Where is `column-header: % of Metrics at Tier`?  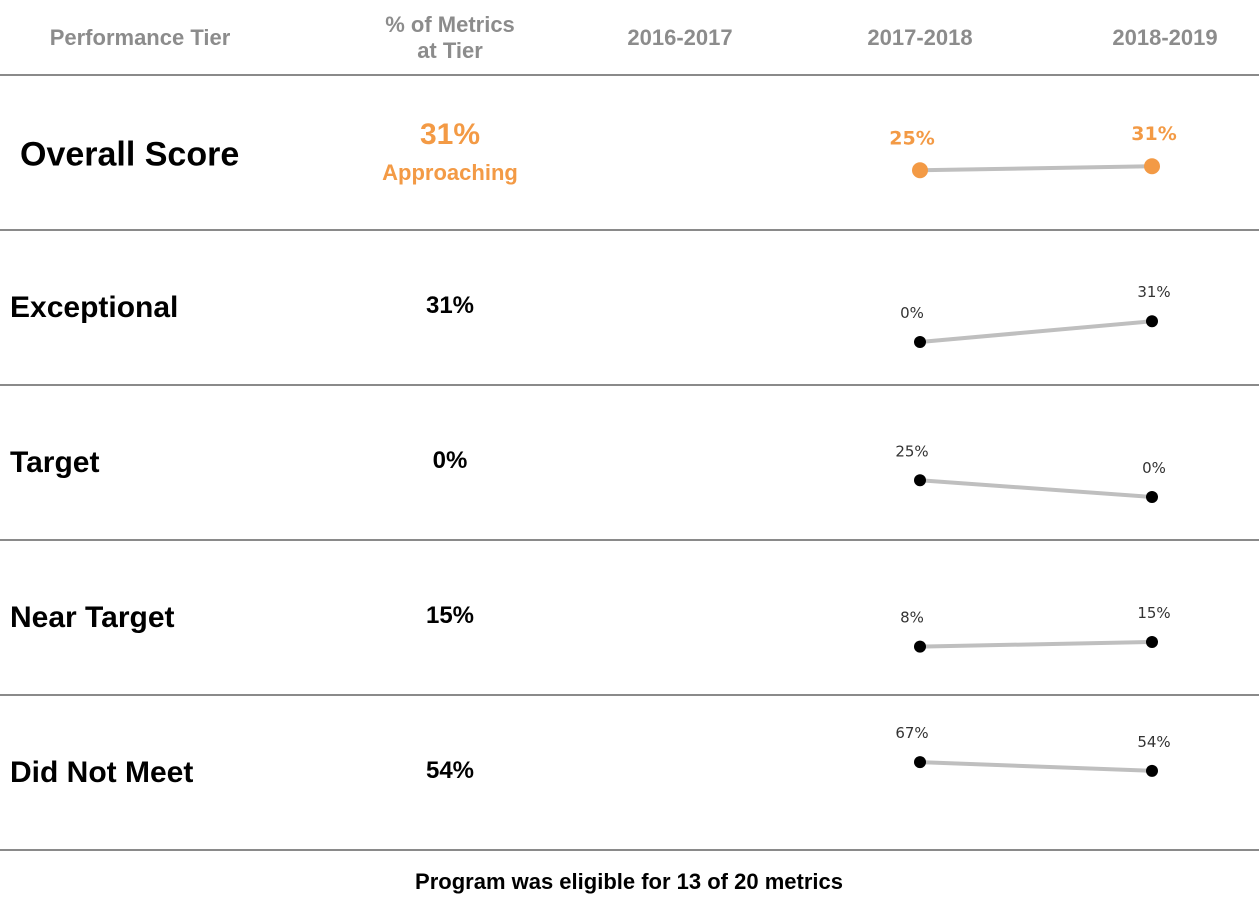 column-header: % of Metrics at Tier is located at coordinates (450, 37).